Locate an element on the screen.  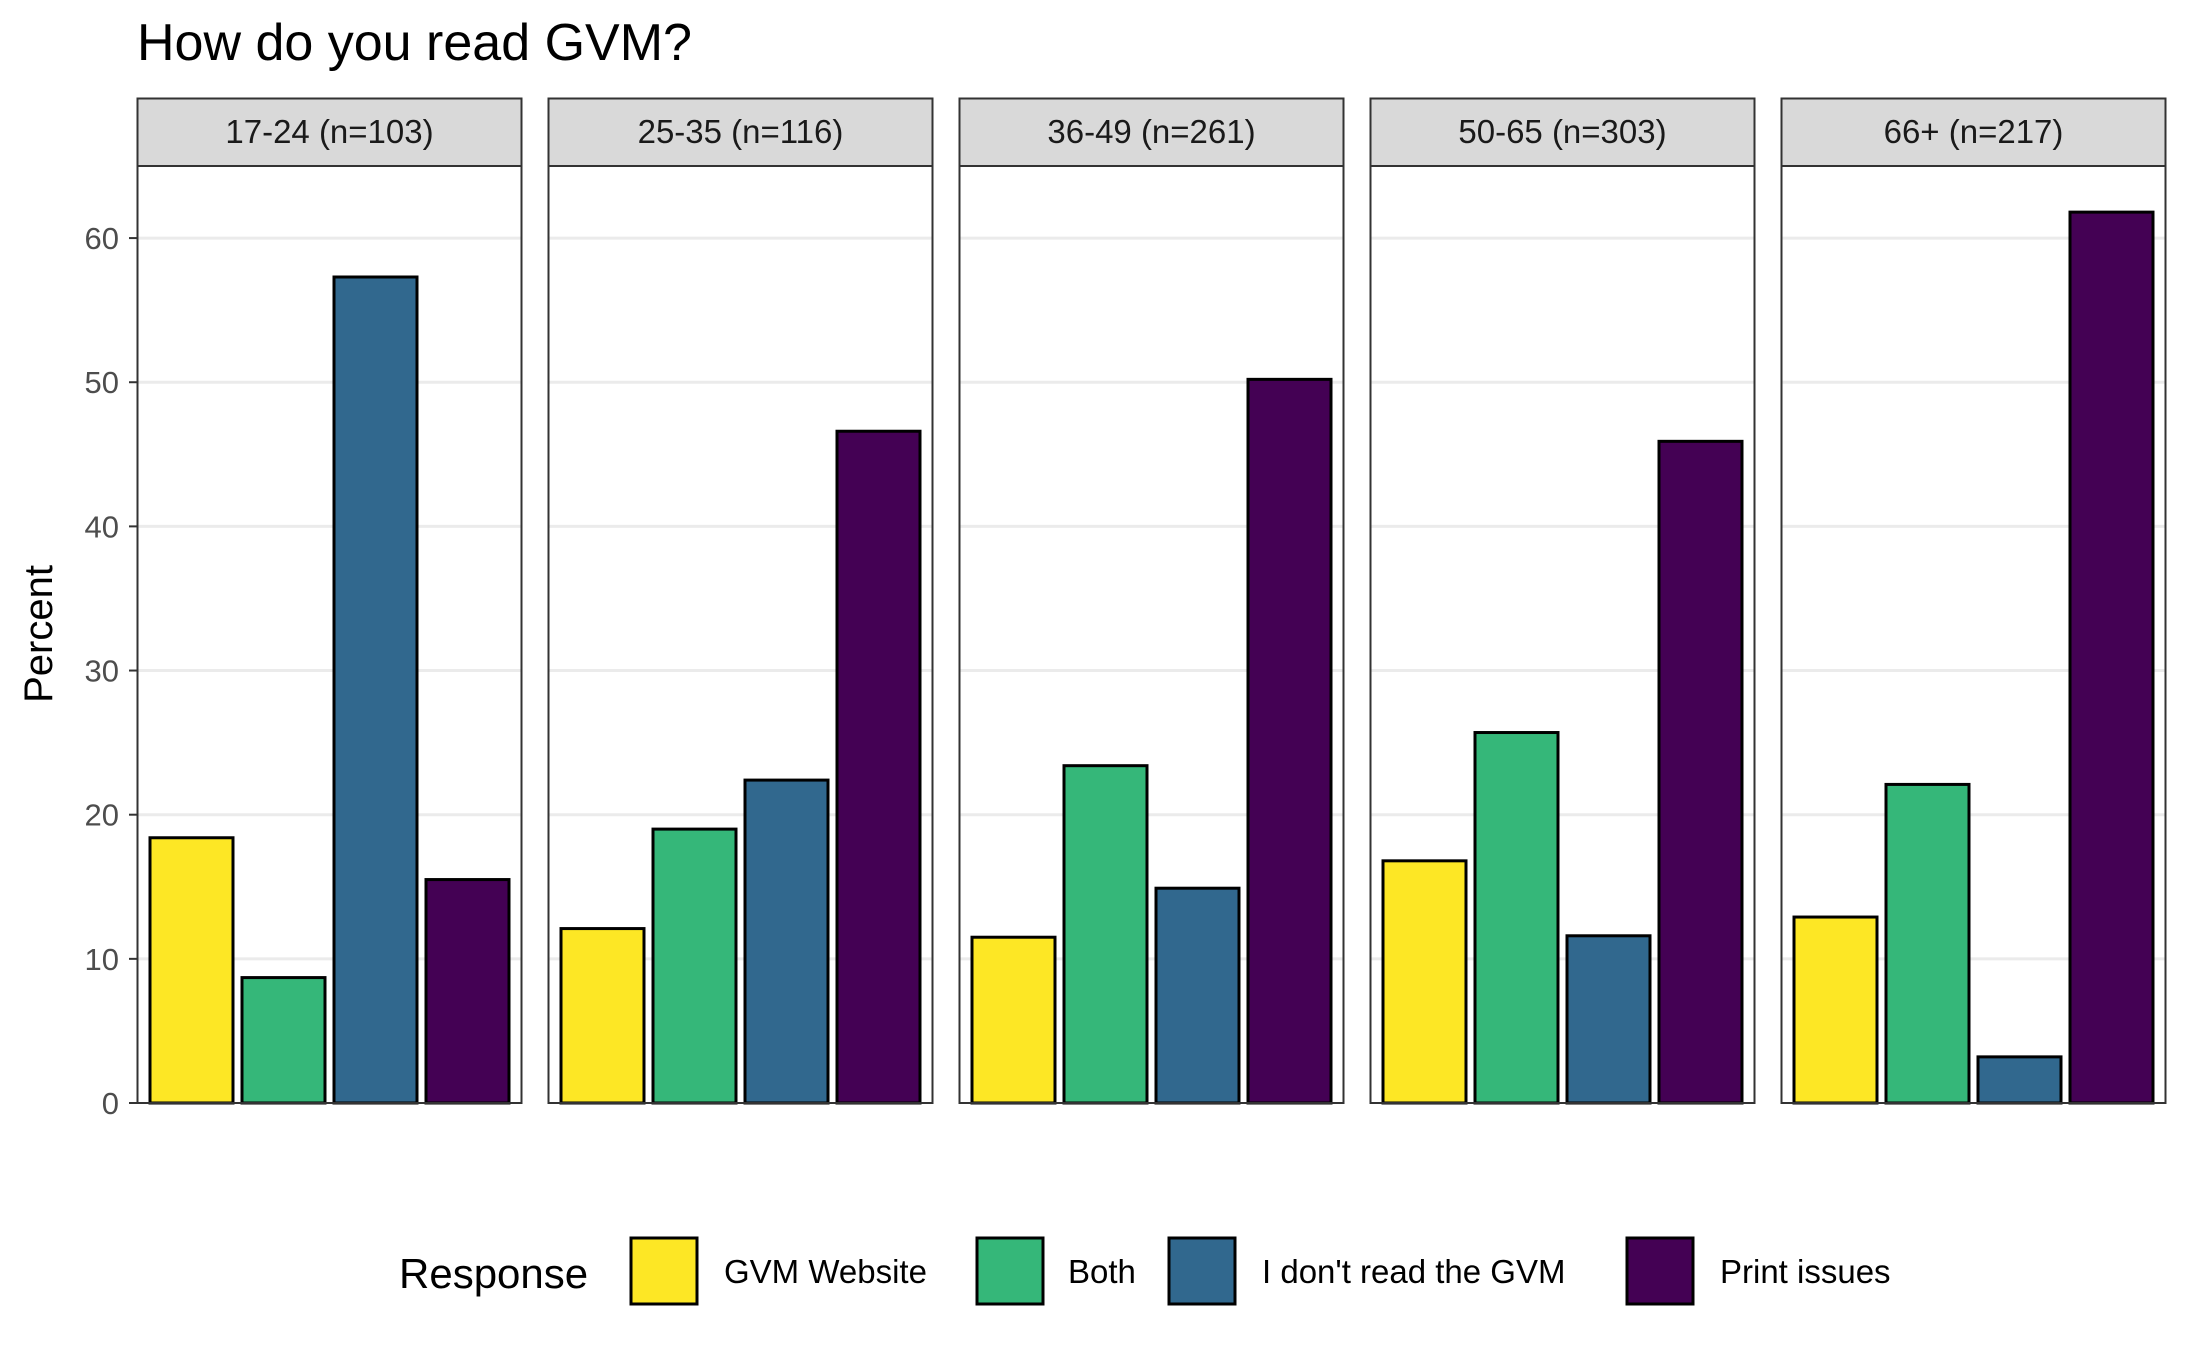
legend-label: GVM Website is located at coordinates (825, 1271).